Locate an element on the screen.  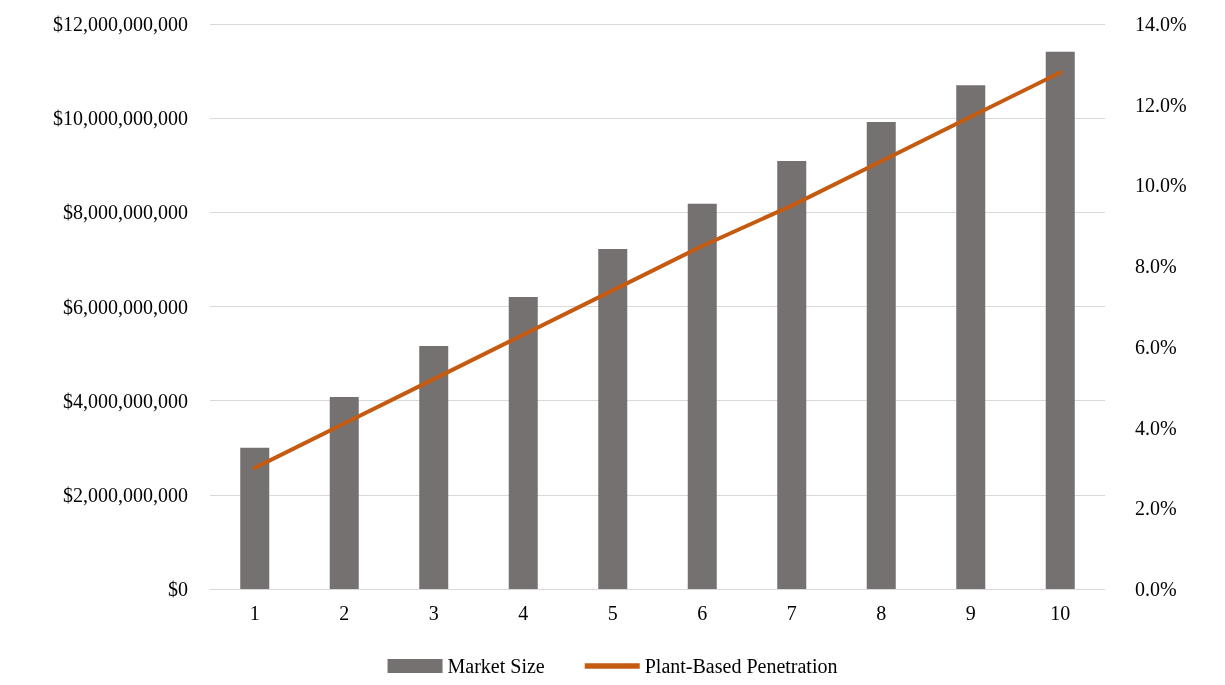
y2-tick-label: 6.0% is located at coordinates (1156, 346).